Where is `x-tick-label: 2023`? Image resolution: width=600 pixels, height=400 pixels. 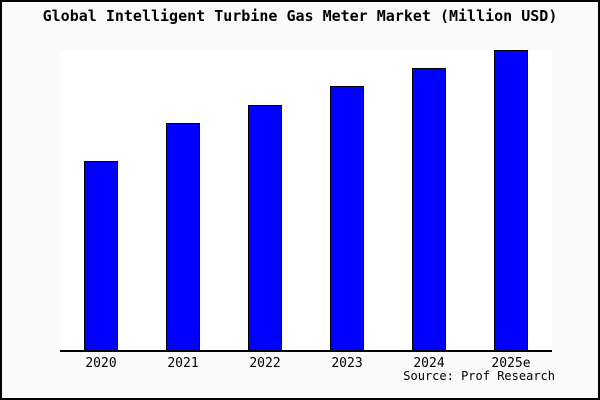 x-tick-label: 2023 is located at coordinates (347, 363).